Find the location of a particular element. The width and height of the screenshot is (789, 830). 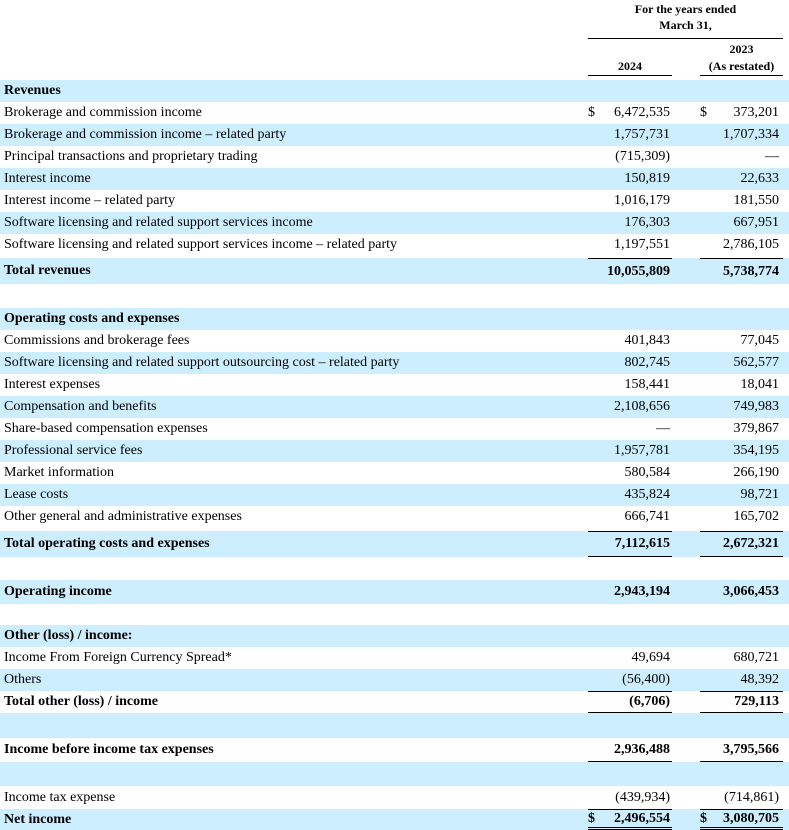

row-label: Lease costs is located at coordinates (36, 494).